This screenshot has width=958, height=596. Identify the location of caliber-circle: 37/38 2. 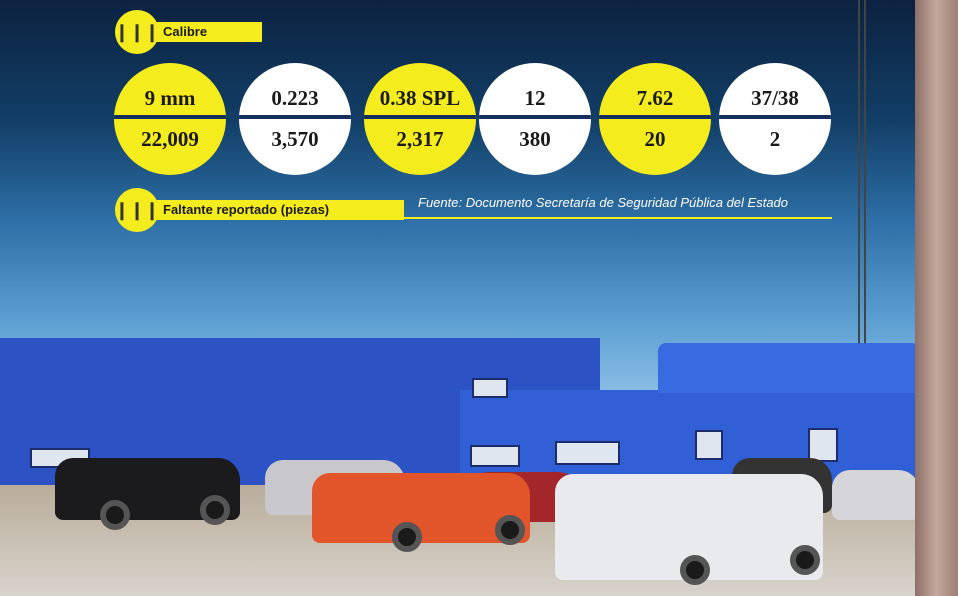
(775, 119).